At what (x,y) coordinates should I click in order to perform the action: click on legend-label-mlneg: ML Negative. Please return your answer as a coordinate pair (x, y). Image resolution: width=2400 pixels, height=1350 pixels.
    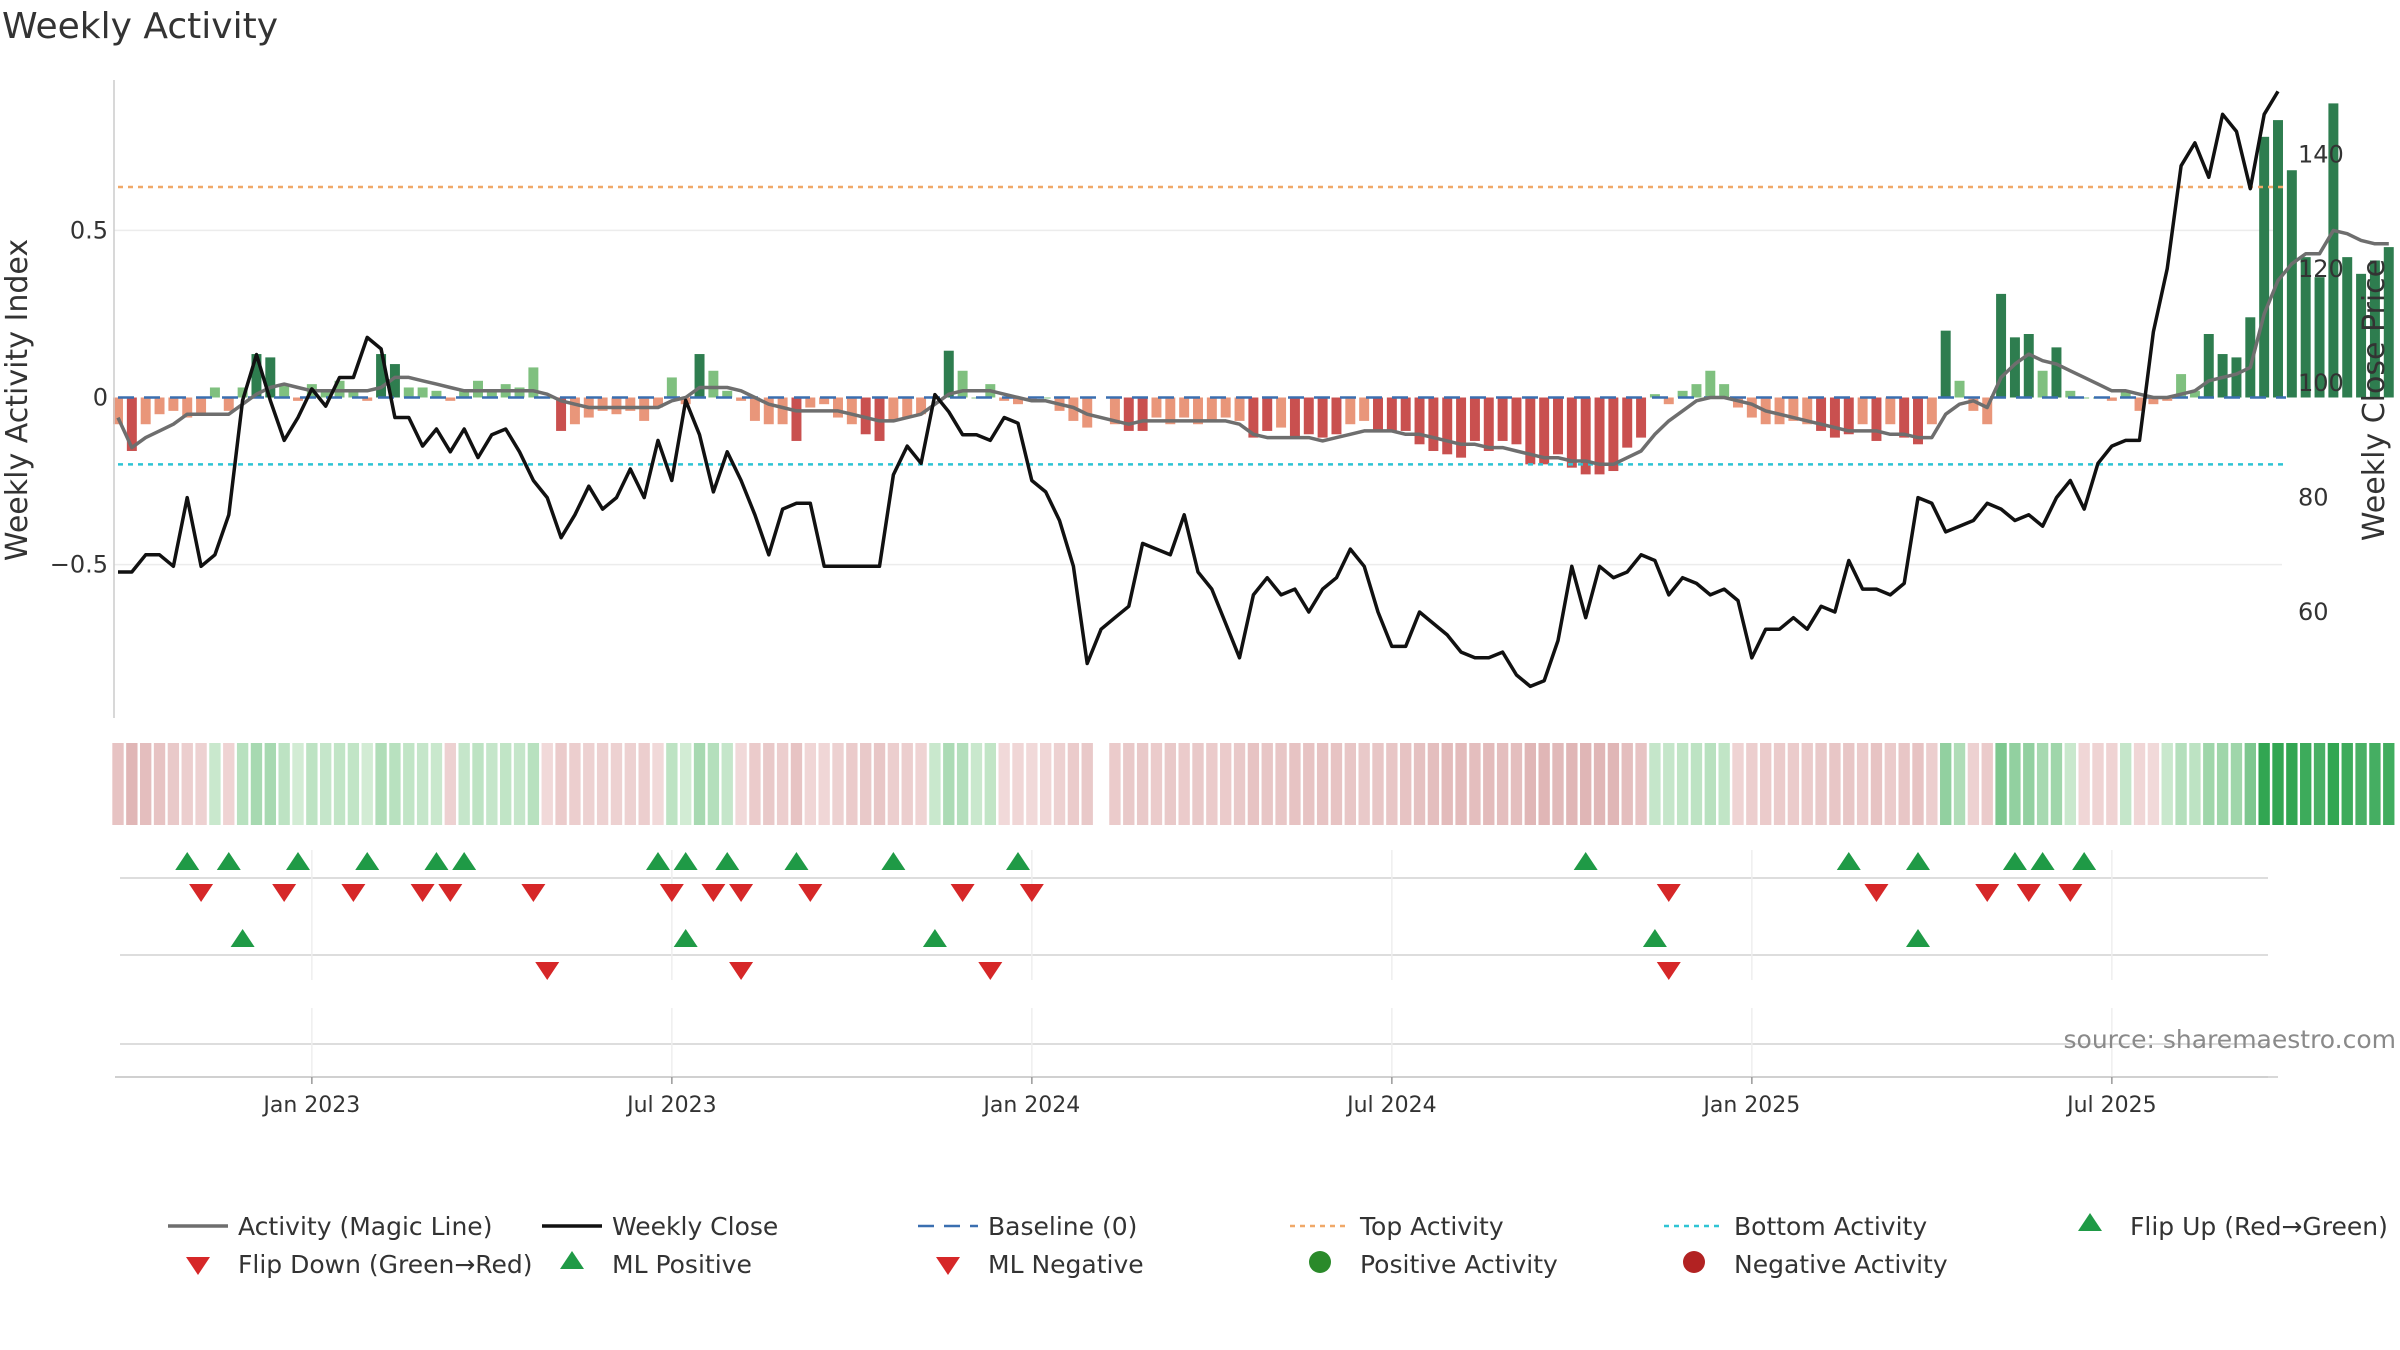
    Looking at the image, I should click on (1066, 1264).